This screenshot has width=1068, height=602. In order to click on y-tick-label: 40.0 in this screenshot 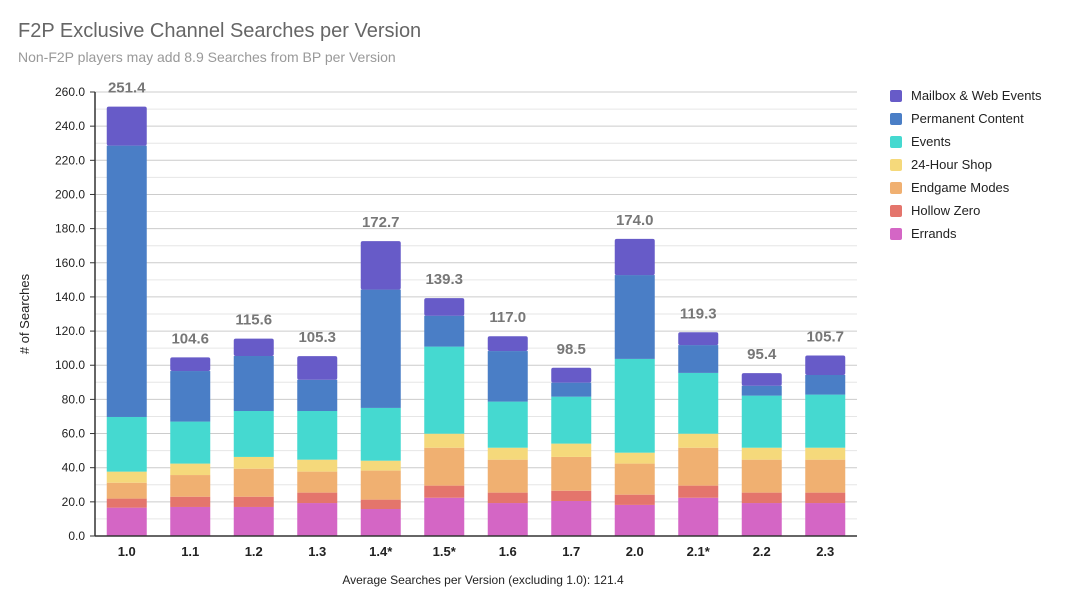, I will do `click(74, 468)`.